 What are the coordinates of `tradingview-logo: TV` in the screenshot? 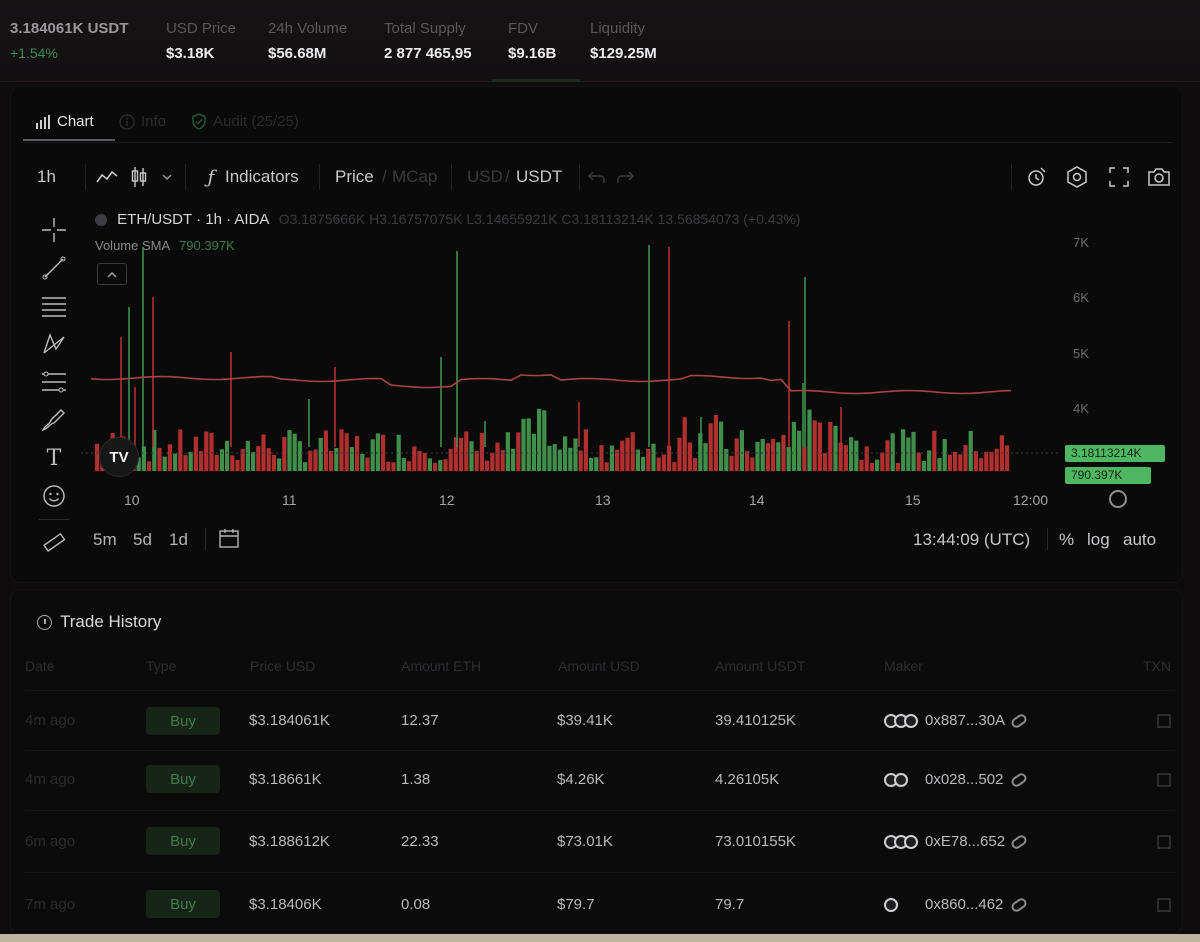 It's located at (119, 457).